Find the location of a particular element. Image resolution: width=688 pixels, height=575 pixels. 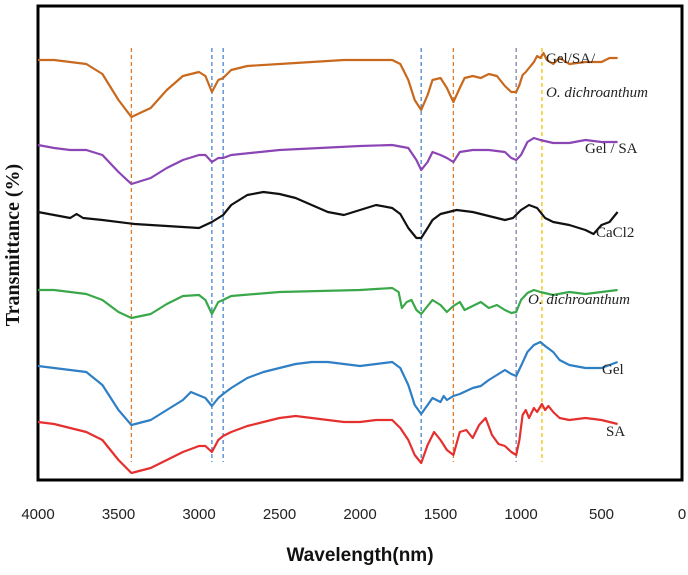

x-tick-label-5: 1500 is located at coordinates (440, 514).